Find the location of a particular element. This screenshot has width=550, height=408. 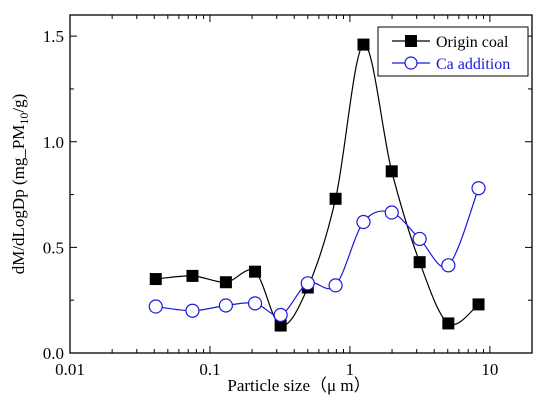

y-tick-label: 0.0 is located at coordinates (53, 353).